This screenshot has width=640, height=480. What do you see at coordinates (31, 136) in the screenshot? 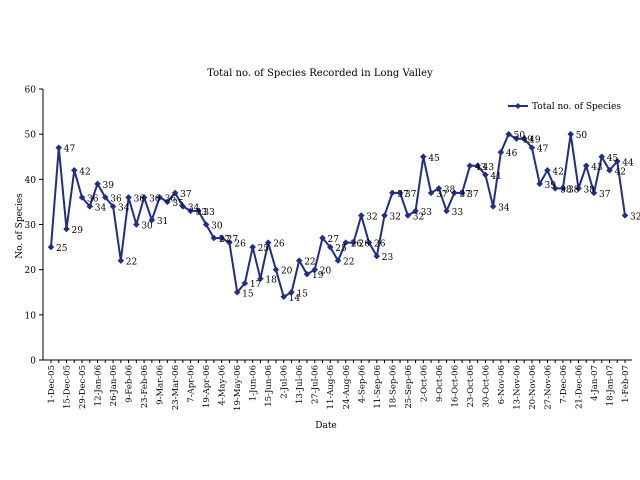
I see `y-tick-label: 50` at bounding box center [31, 136].